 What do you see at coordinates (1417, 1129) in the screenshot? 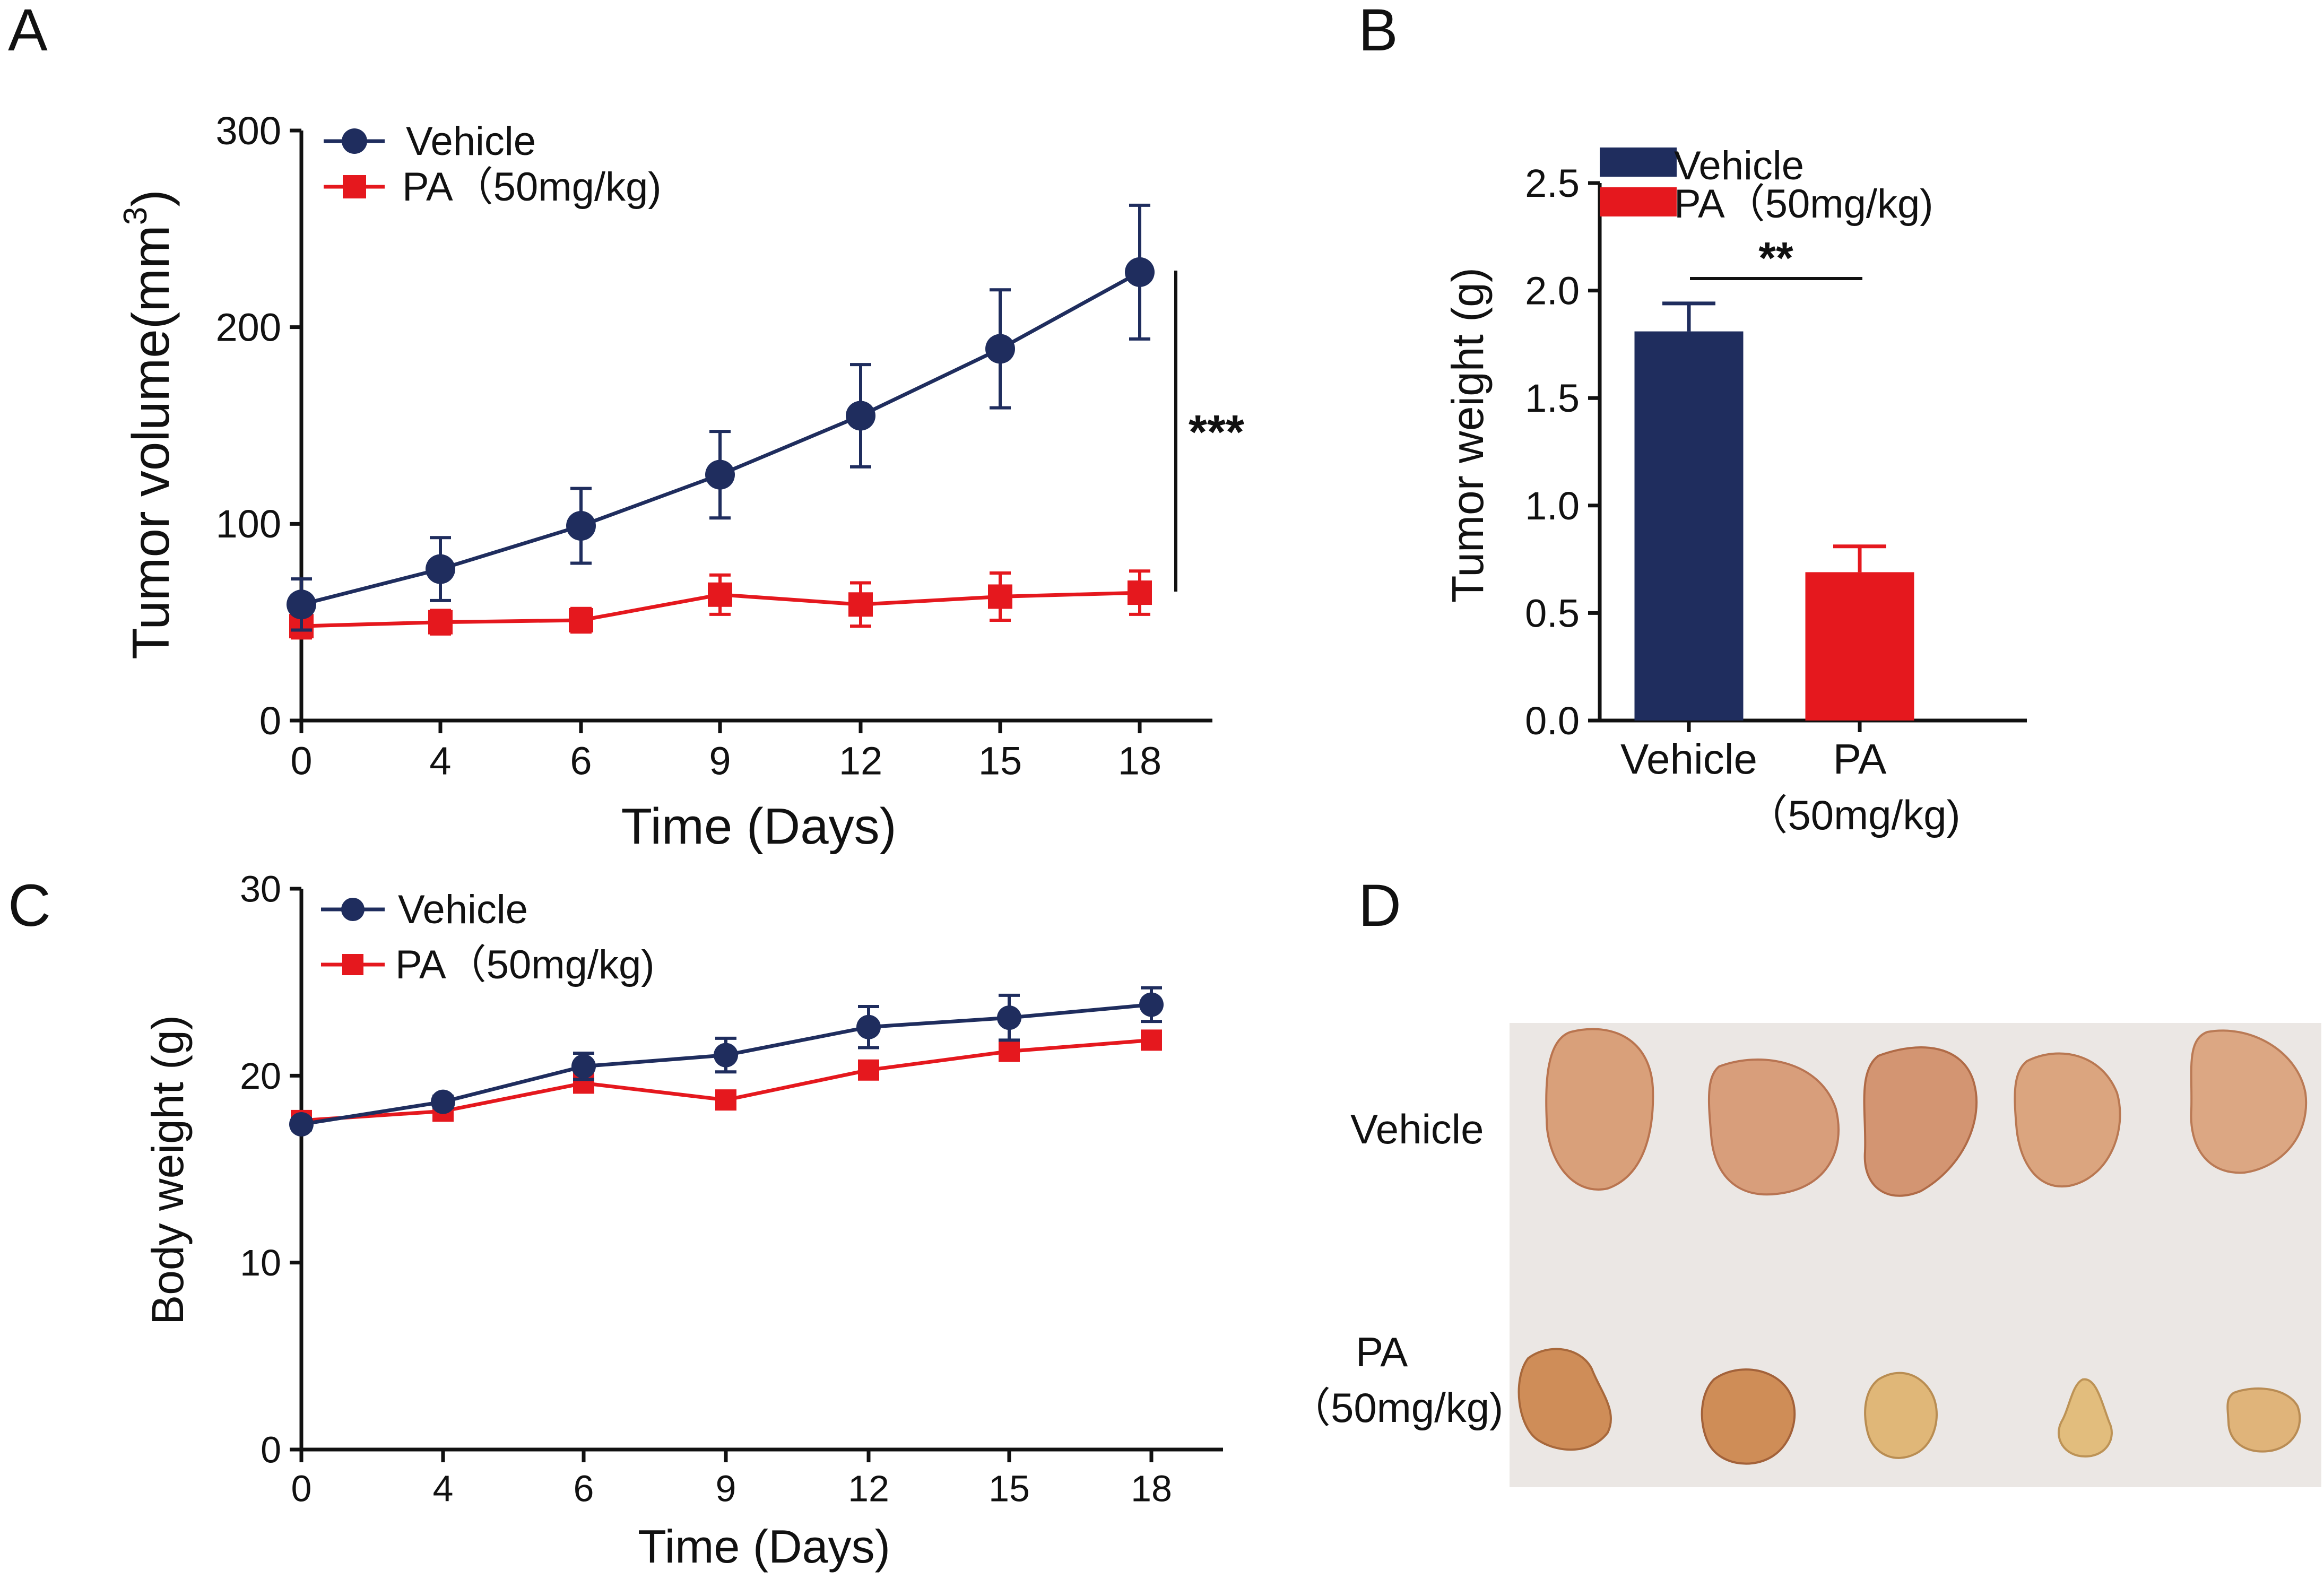
I see `photo-row-label-vehicle: Vehicle` at bounding box center [1417, 1129].